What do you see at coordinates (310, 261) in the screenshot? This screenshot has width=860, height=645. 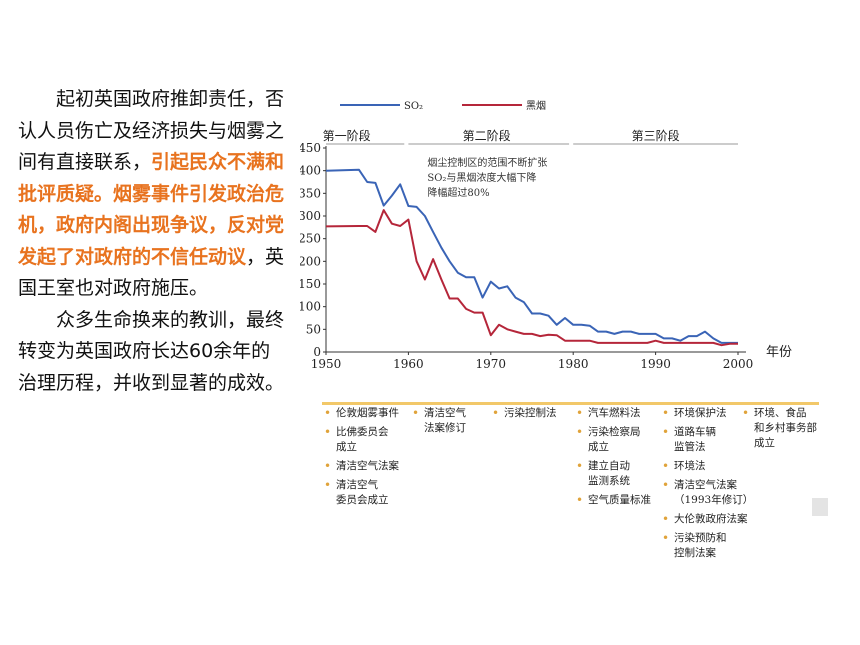 I see `y-tick-label: 200` at bounding box center [310, 261].